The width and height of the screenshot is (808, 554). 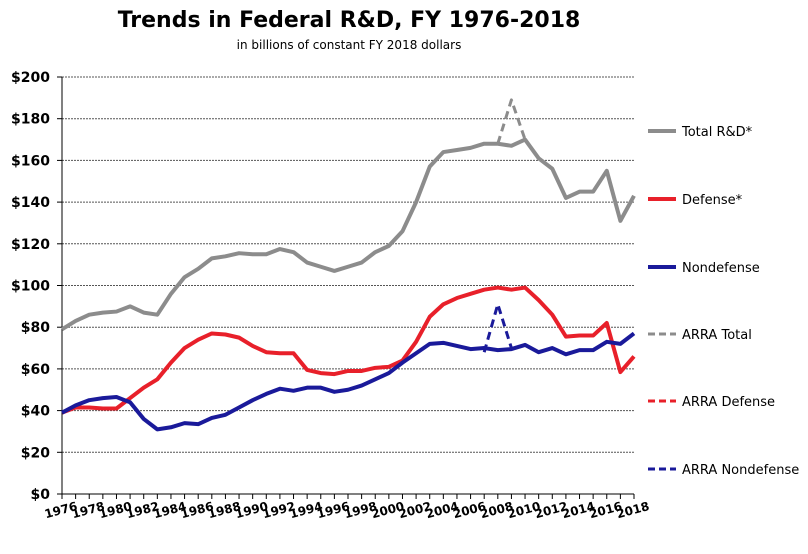 What do you see at coordinates (349, 20) in the screenshot?
I see `chart-title: Trends in Federal R&D, FY 1976-2018` at bounding box center [349, 20].